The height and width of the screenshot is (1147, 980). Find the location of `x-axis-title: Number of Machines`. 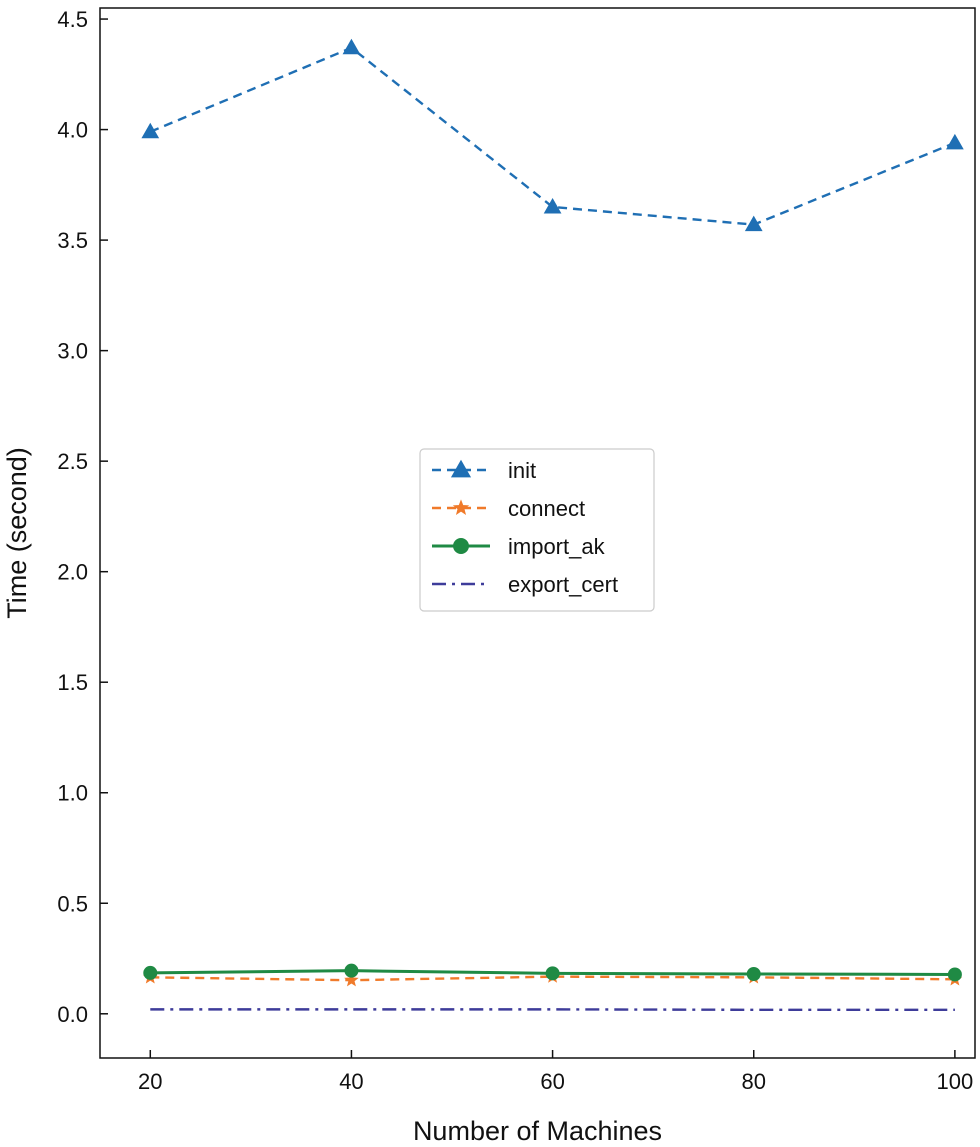

x-axis-title: Number of Machines is located at coordinates (537, 1131).